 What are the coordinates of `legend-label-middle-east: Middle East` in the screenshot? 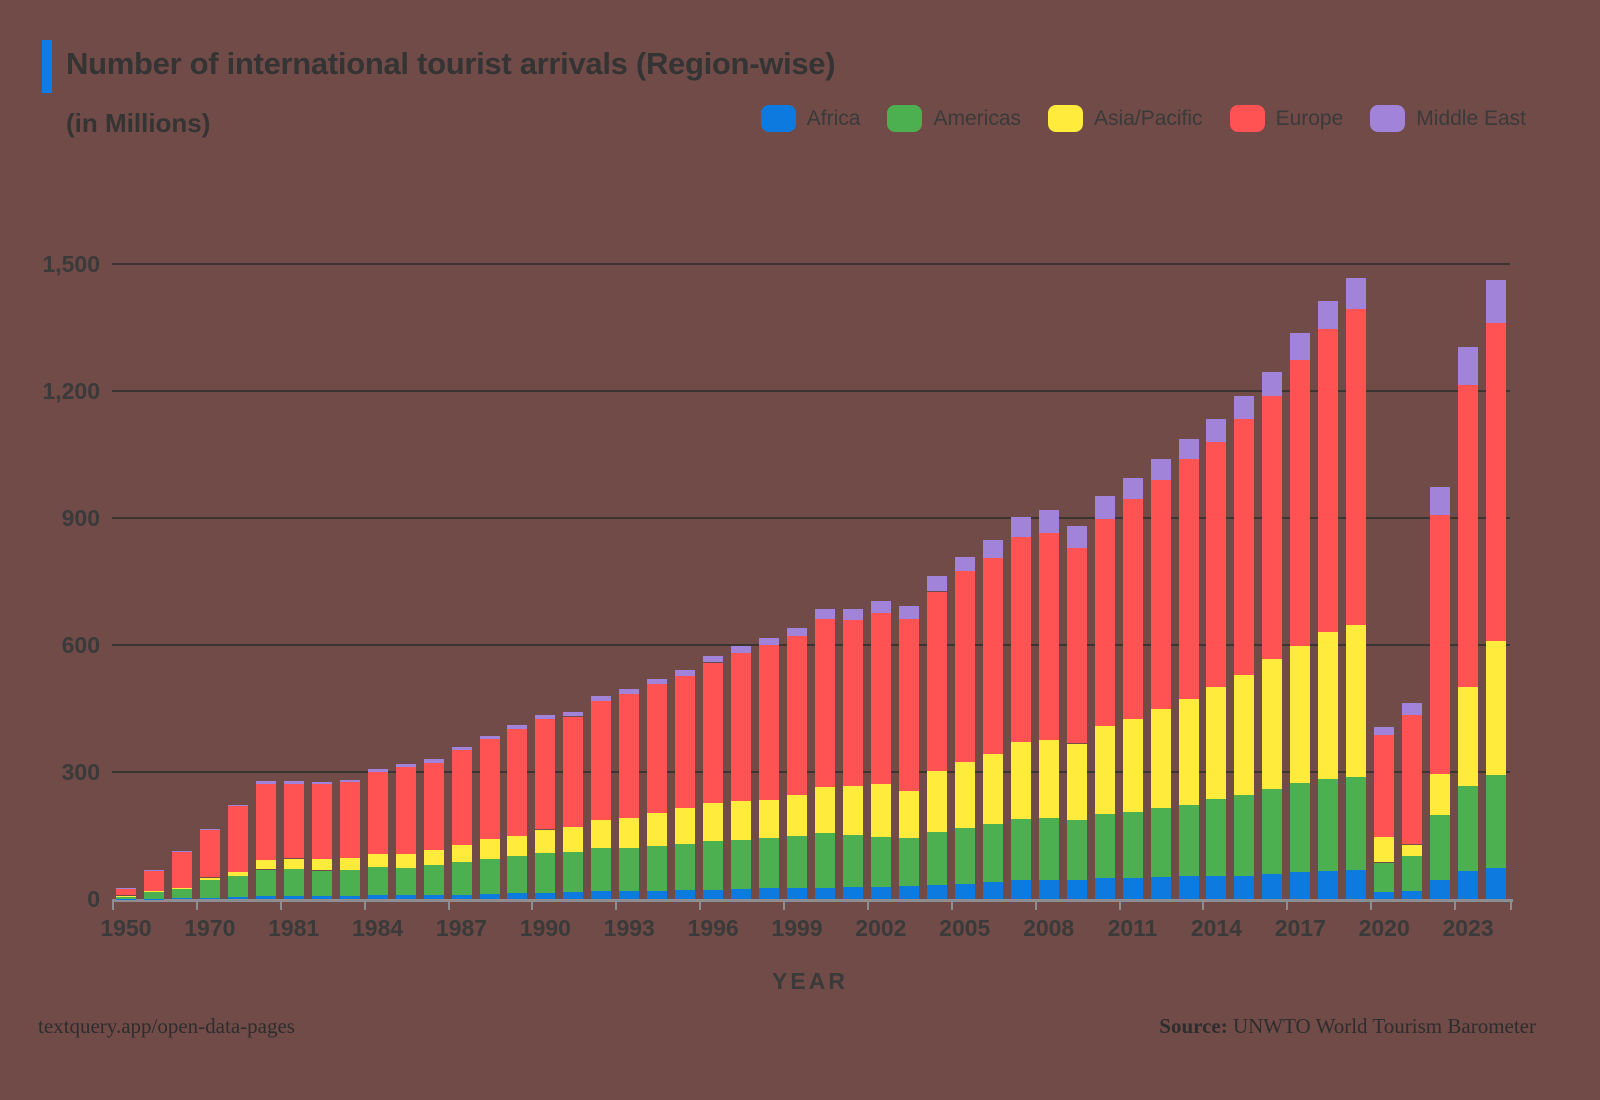 It's located at (1471, 118).